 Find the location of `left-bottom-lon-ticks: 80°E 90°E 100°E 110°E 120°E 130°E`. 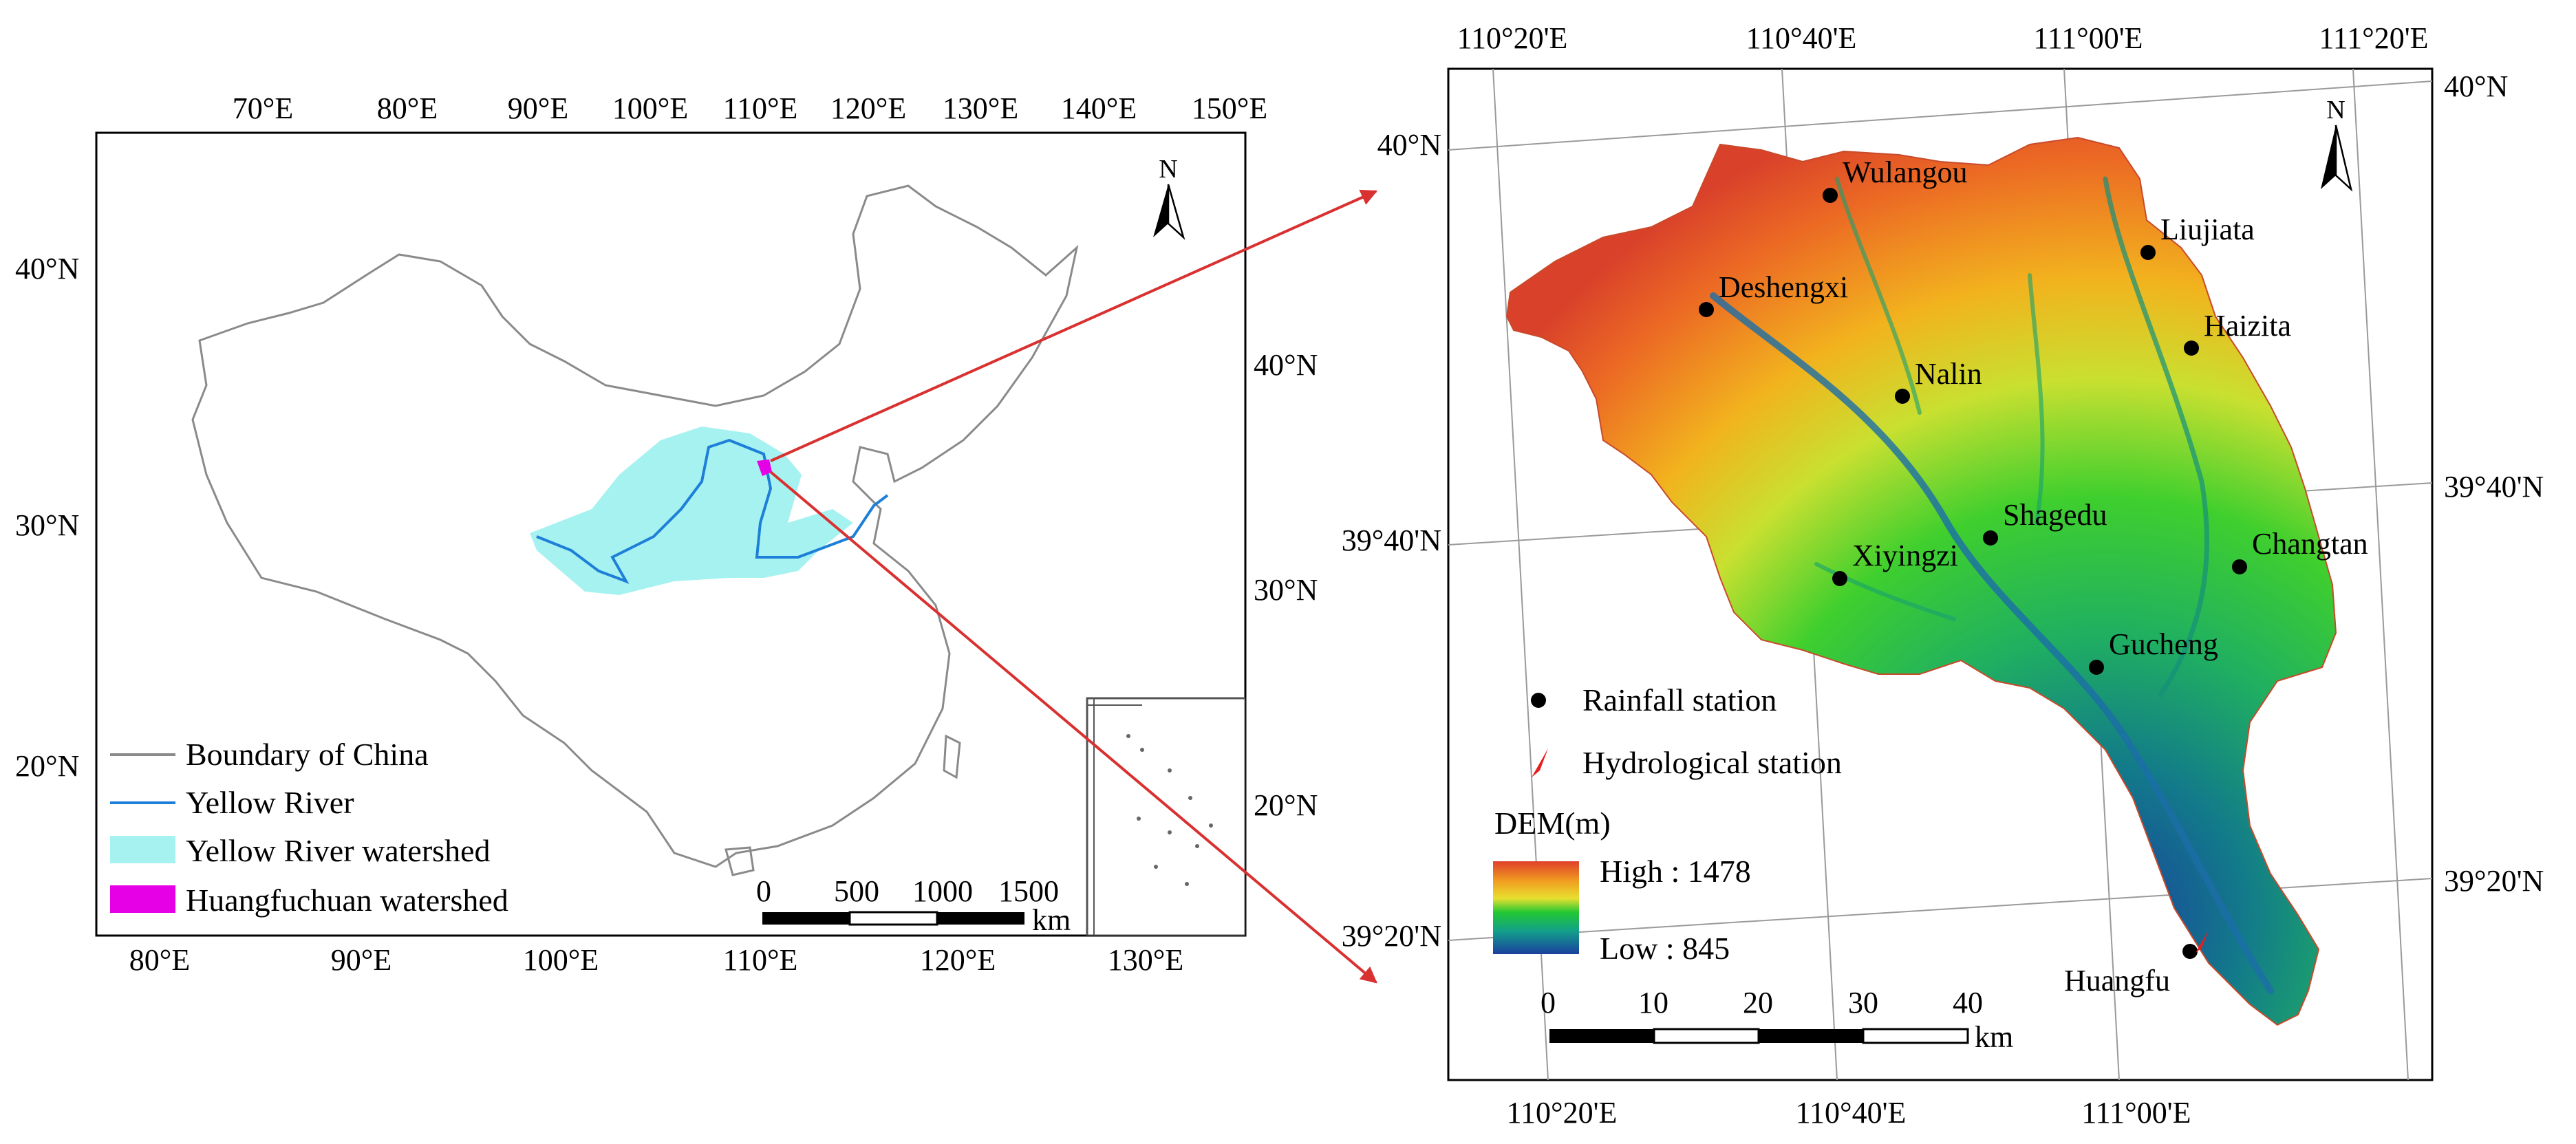

left-bottom-lon-ticks: 80°E 90°E 100°E 110°E 120°E 130°E is located at coordinates (656, 960).